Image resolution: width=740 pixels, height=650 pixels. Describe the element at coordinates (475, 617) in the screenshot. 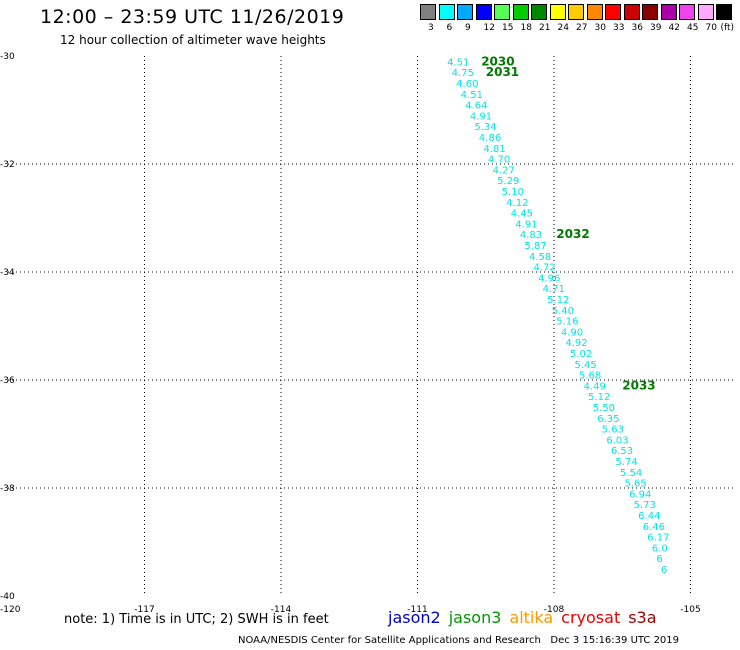

I see `satellite-label-jason3: jason3` at that location.